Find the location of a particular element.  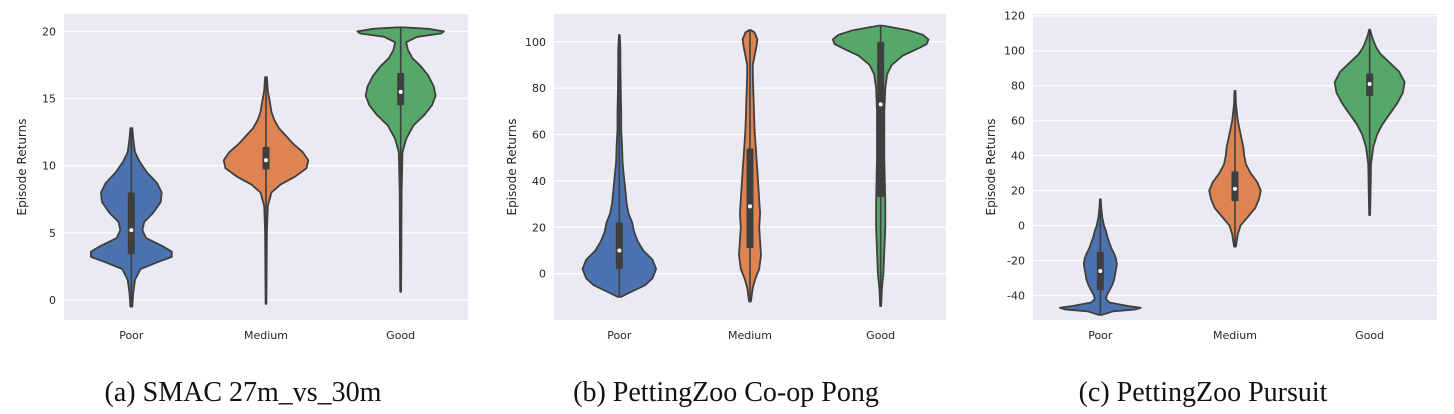

y-tick-label: 5 is located at coordinates (52, 233).